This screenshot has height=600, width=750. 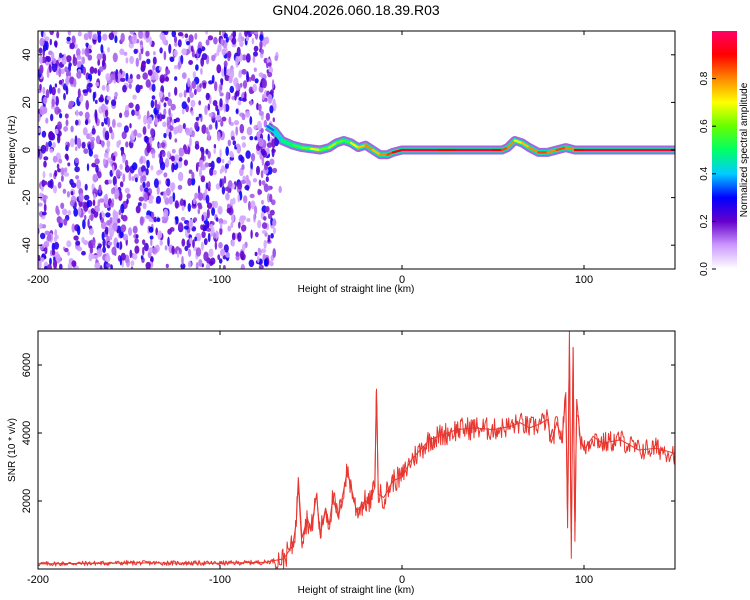 I want to click on y-tick-label: 40, so click(x=27, y=55).